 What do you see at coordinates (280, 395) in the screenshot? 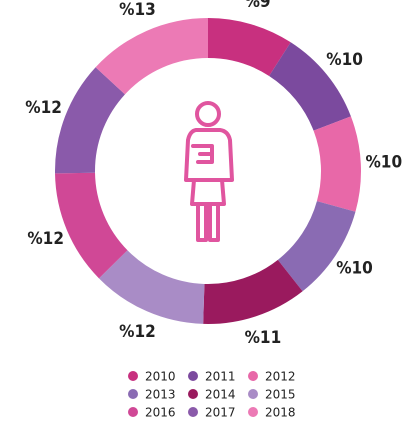
I see `legend-label: 2015` at bounding box center [280, 395].